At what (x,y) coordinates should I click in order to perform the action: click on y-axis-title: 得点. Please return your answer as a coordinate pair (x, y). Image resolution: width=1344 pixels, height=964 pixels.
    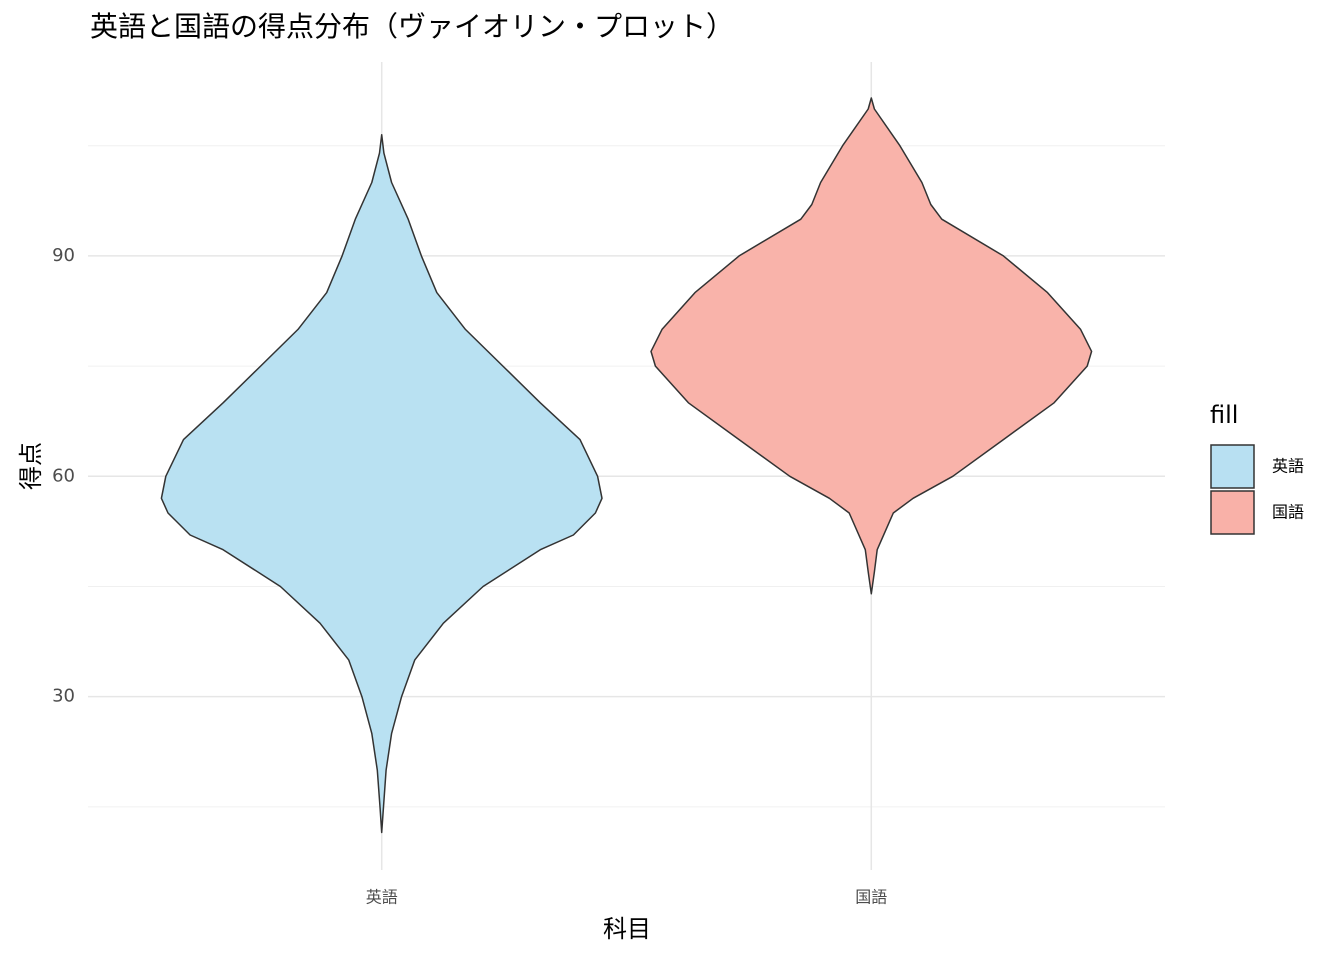
    Looking at the image, I should click on (31, 466).